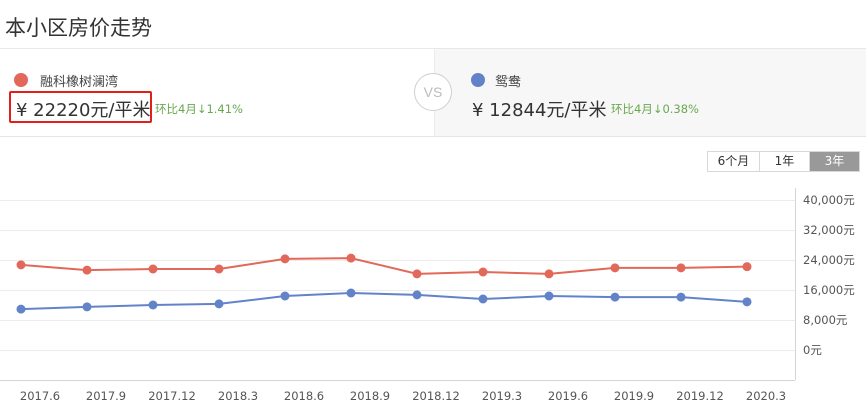 This screenshot has width=866, height=414. What do you see at coordinates (539, 110) in the screenshot?
I see `community-price-right: ¥ 12844元/平米` at bounding box center [539, 110].